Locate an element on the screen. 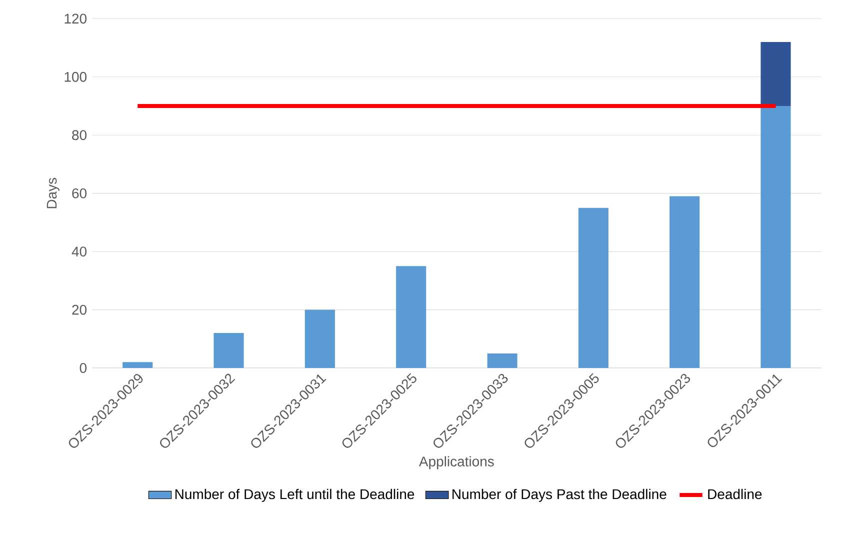  y-tick-label: 0 is located at coordinates (83, 367).